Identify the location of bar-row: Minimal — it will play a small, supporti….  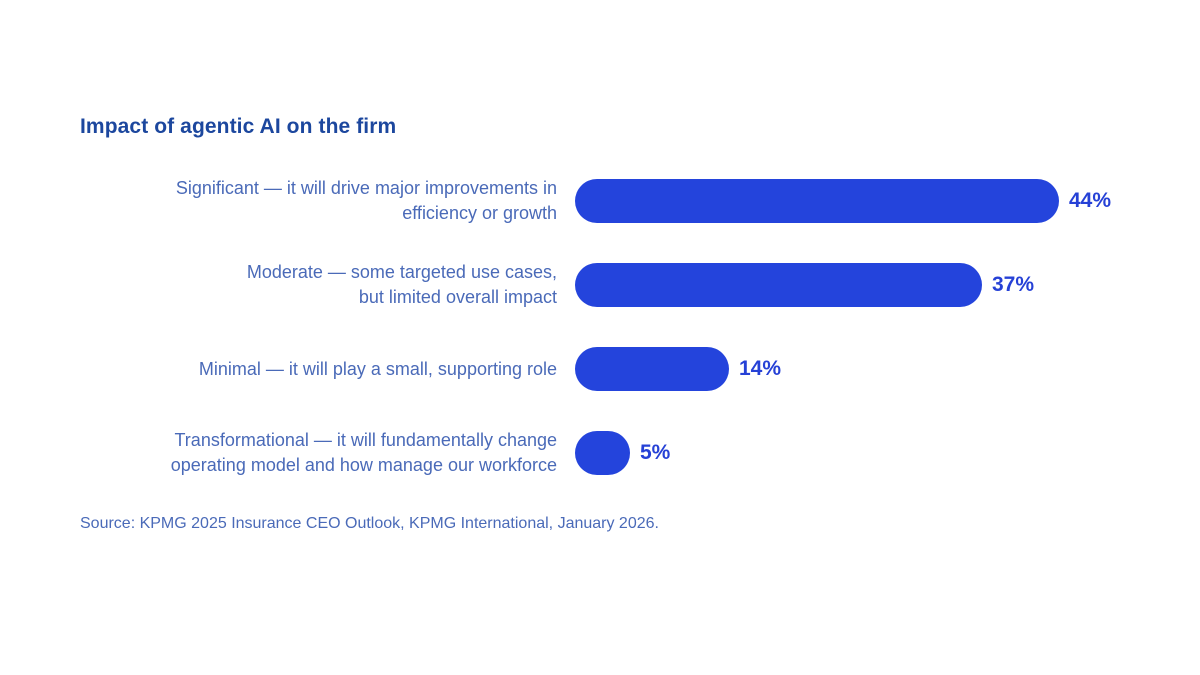
(620, 369).